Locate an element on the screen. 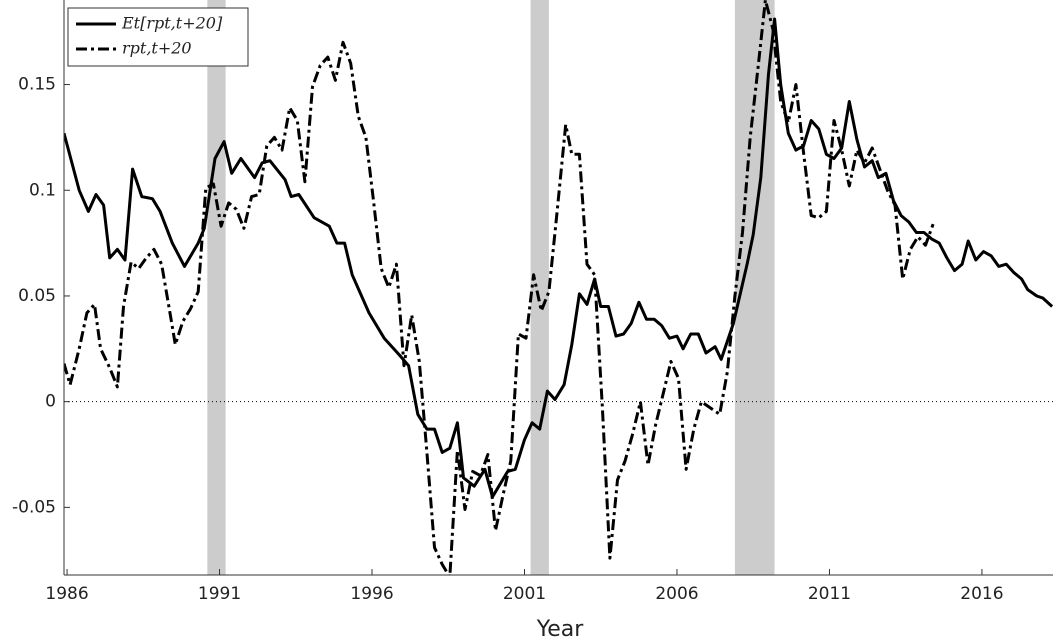 Image resolution: width=1053 pixels, height=644 pixels. y-tick-label: 0.05 is located at coordinates (37, 296).